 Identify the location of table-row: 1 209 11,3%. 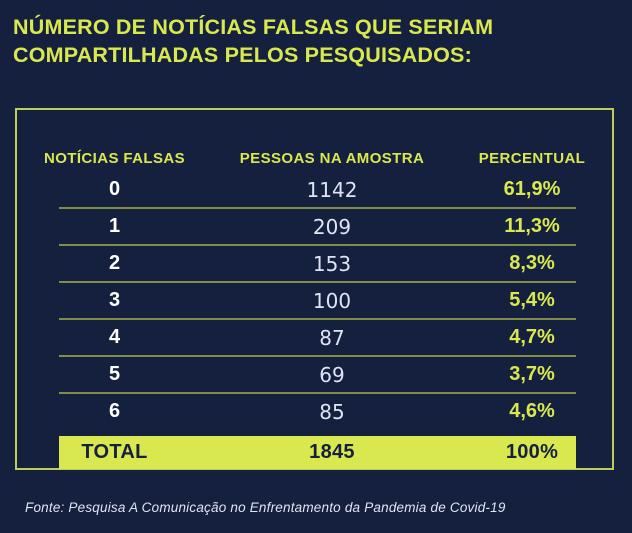
(314, 226).